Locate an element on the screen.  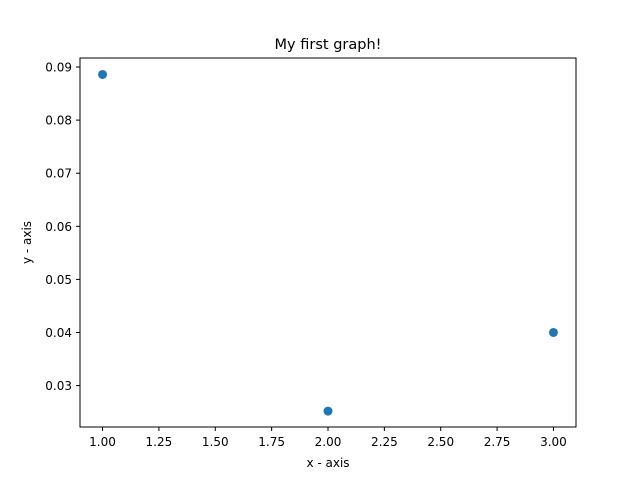
chart-title: My first graph! is located at coordinates (328, 45).